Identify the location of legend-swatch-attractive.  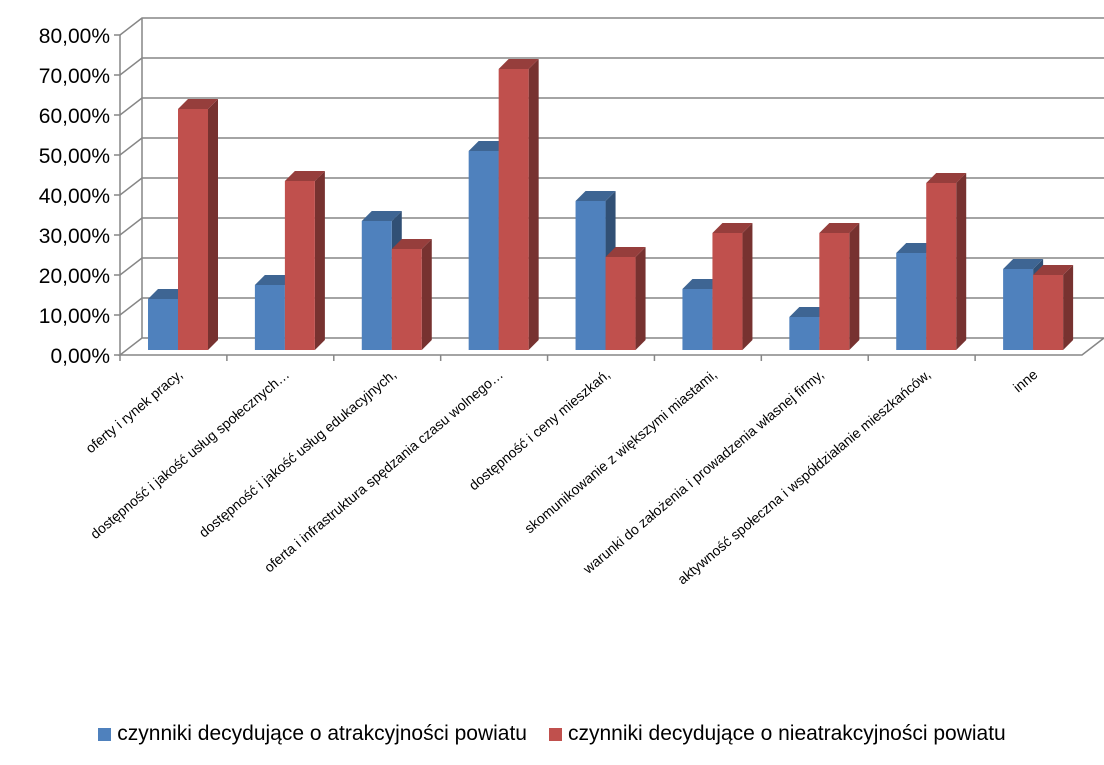
(105, 734).